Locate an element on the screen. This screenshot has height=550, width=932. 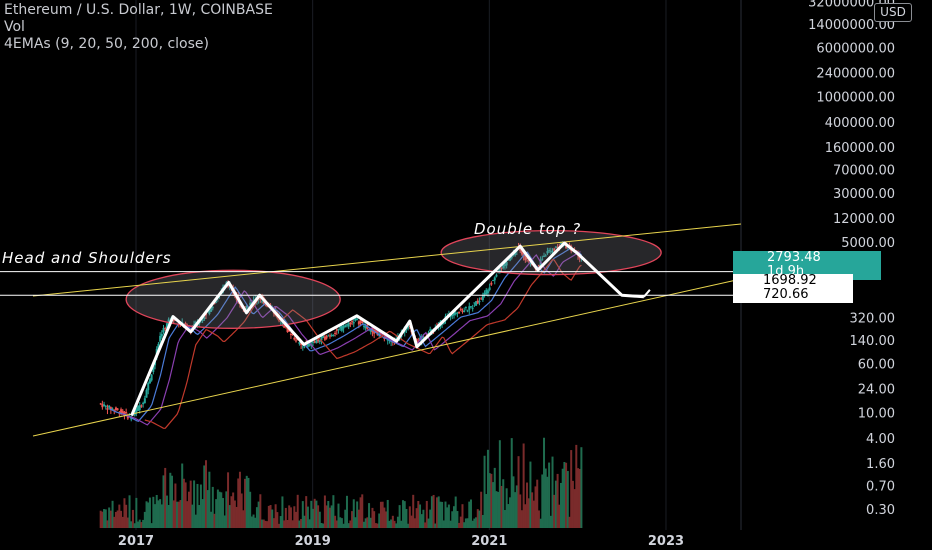
symbol-title: Ethereum / U.S. Dollar, 1W, COINBASE is located at coordinates (138, 10).